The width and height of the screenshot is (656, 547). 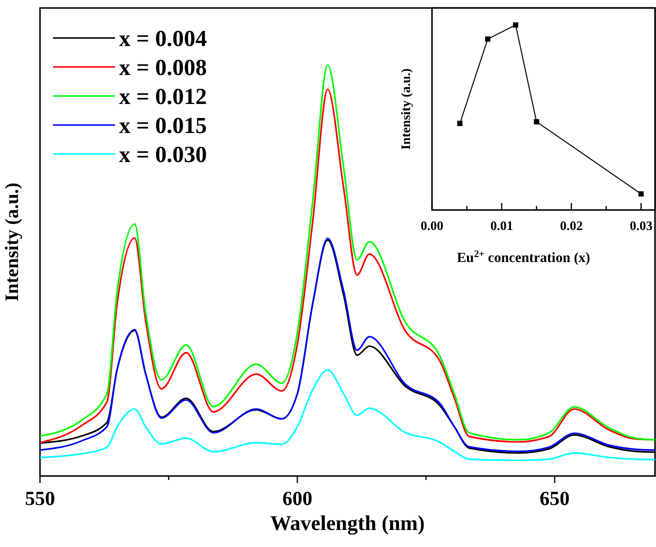 I want to click on legend-label: x = 0.004, so click(x=163, y=38).